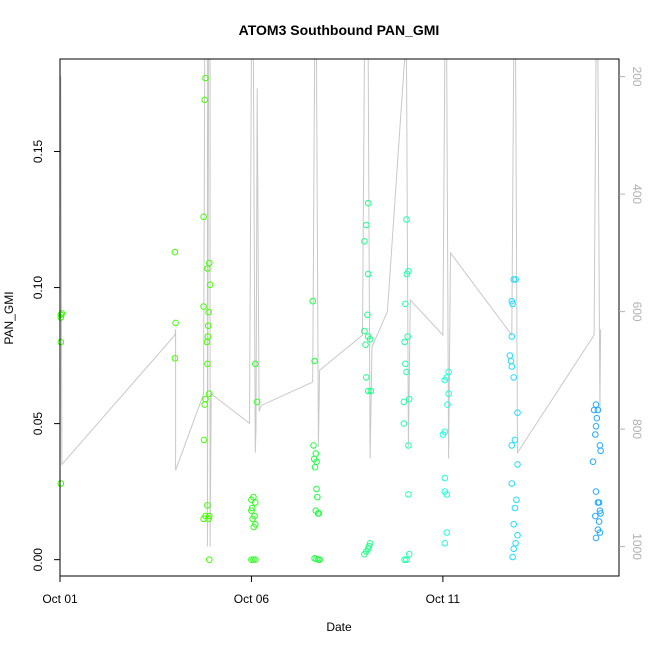 Image resolution: width=650 pixels, height=650 pixels. I want to click on y-tick-label: 0.10, so click(38, 288).